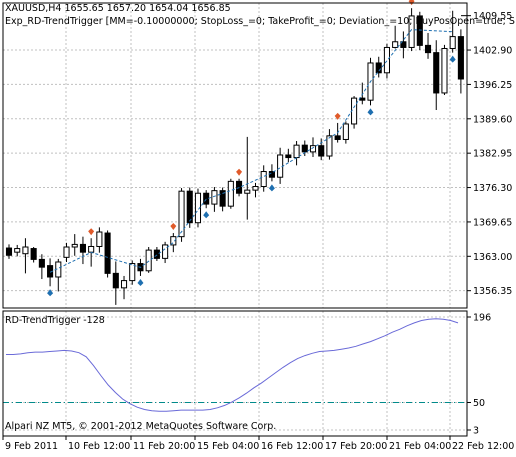 The width and height of the screenshot is (516, 457). I want to click on price-label: 1376.30, so click(492, 188).